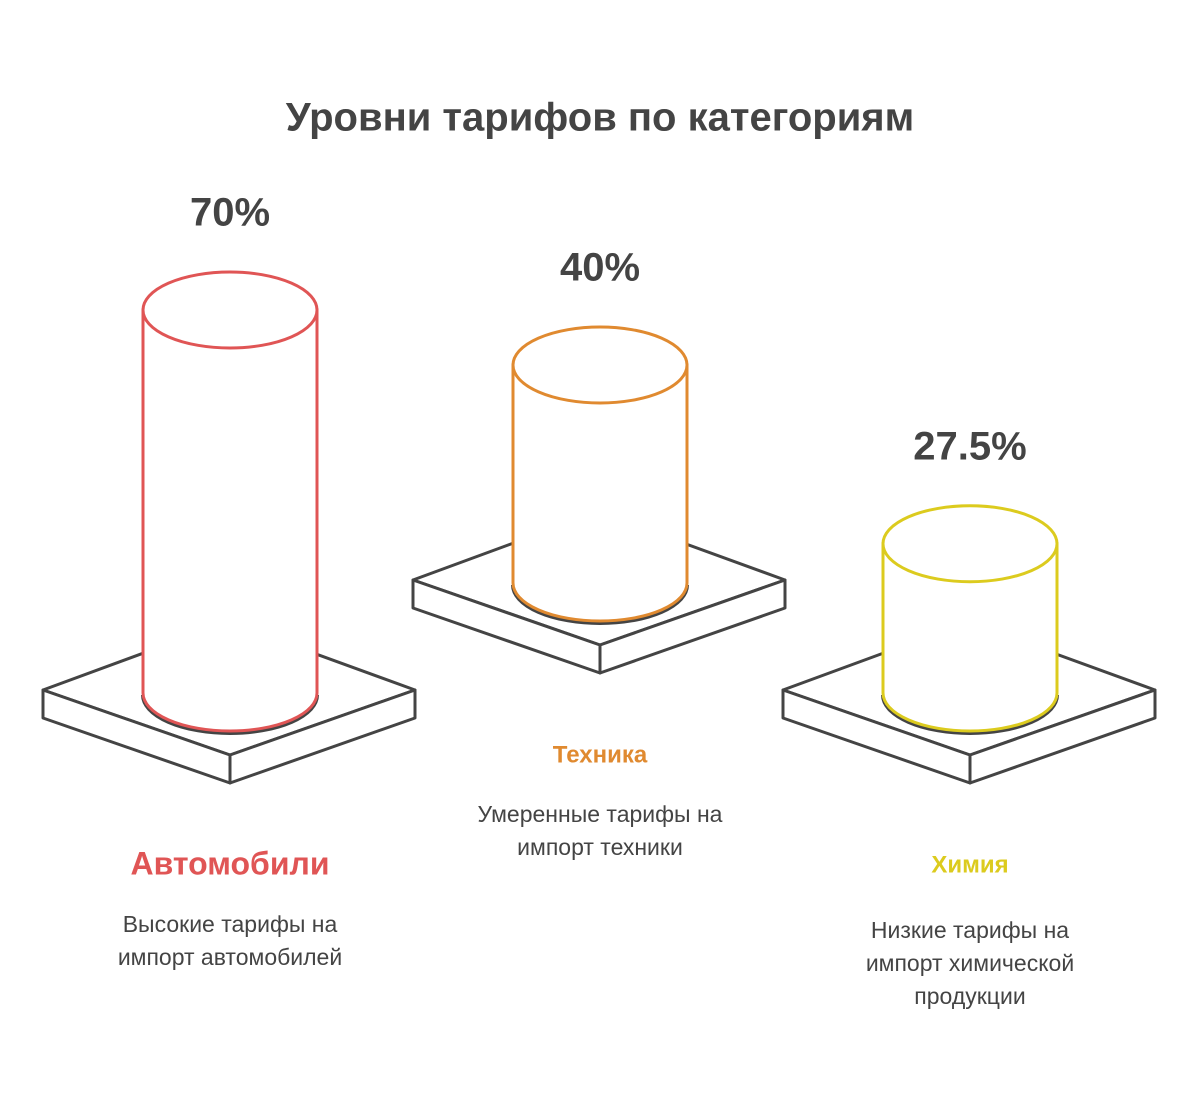  Describe the element at coordinates (600, 814) in the screenshot. I see `description: Умеренные тарифы на` at that location.